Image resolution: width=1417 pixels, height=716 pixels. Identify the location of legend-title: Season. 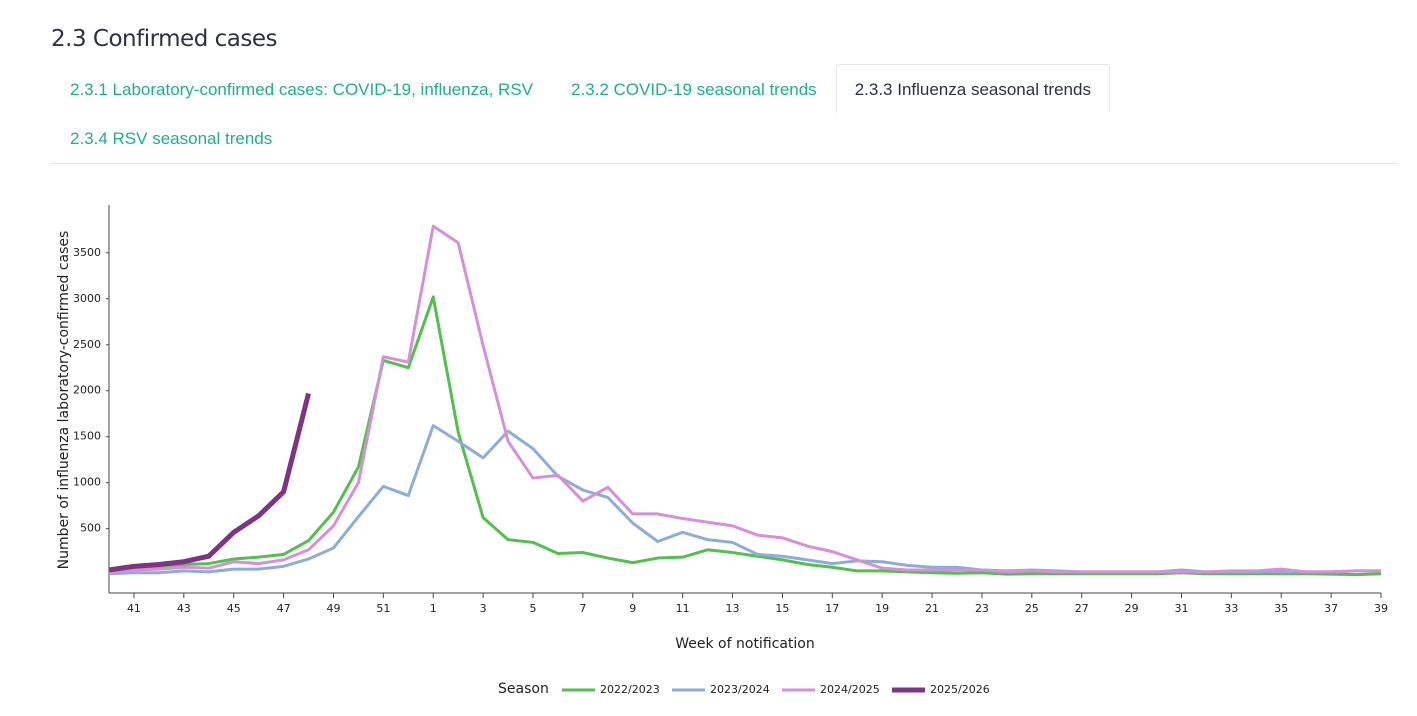
(523, 689).